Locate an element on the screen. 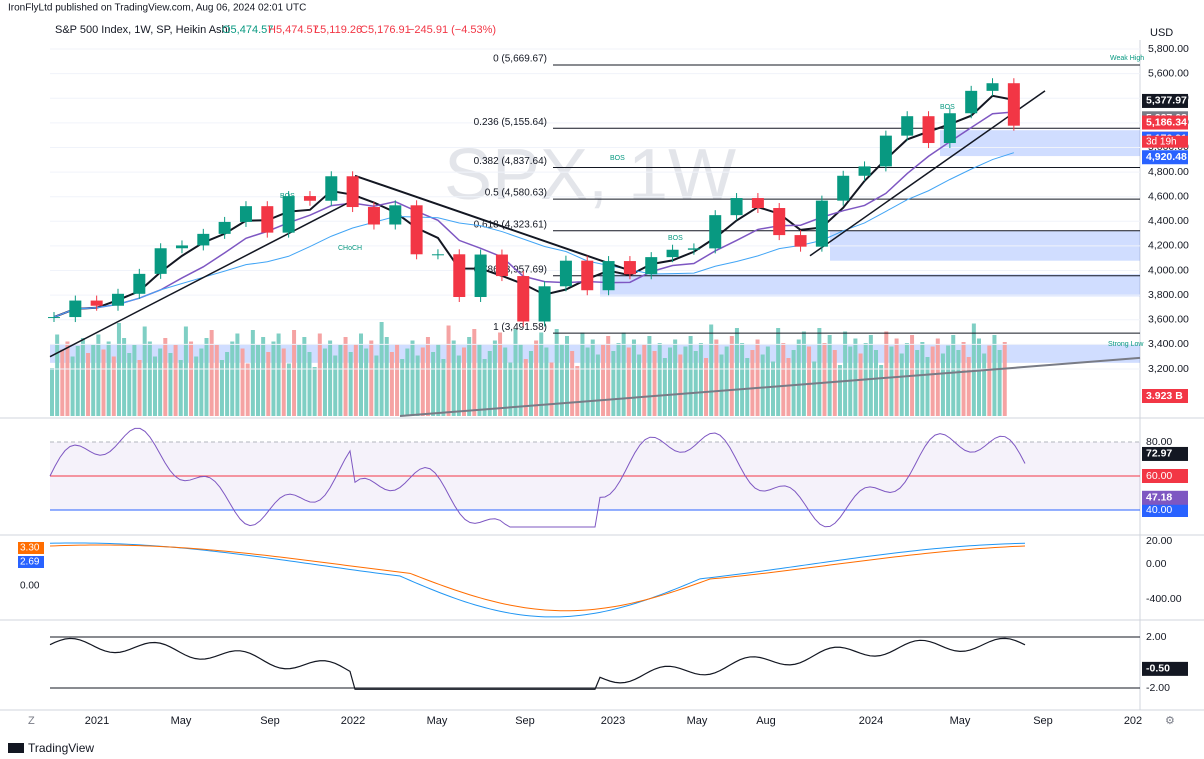 The width and height of the screenshot is (1204, 759). y-tick-label: 5,600.00 is located at coordinates (1168, 73).